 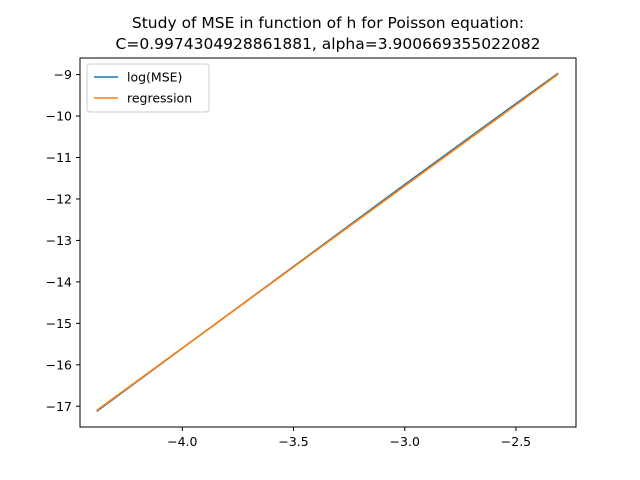 What do you see at coordinates (63, 74) in the screenshot?
I see `y-tick-label: −9` at bounding box center [63, 74].